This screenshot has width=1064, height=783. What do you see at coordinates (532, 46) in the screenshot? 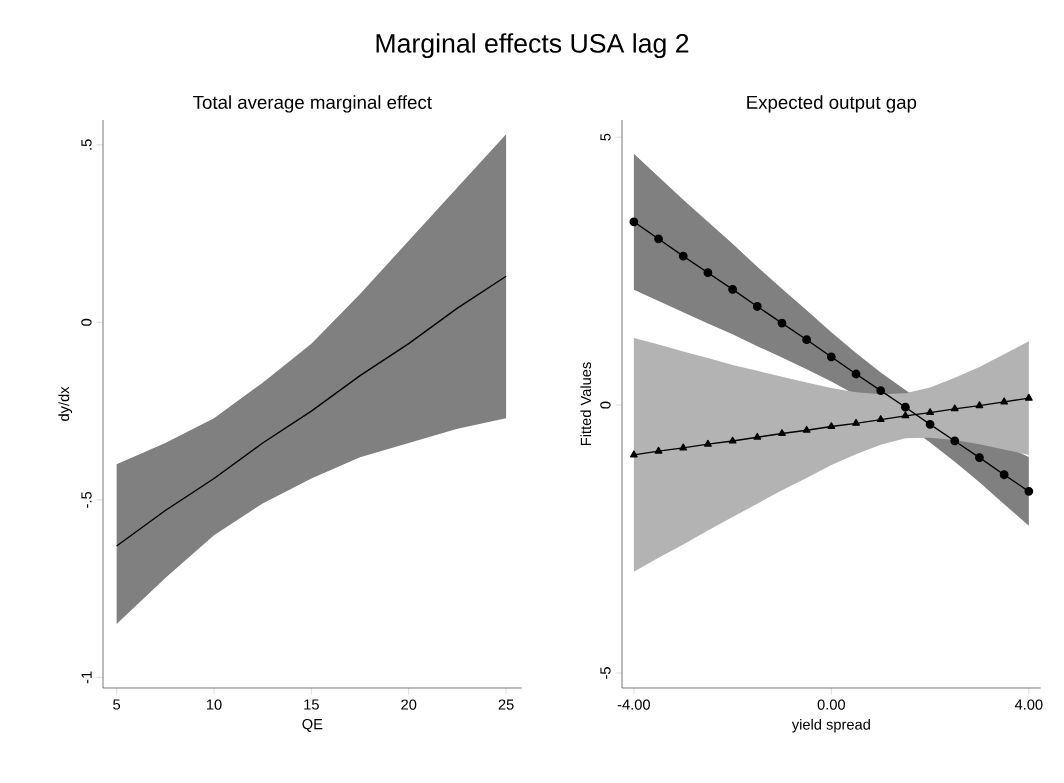
I see `chart-title: Marginal effects USA lag 2` at bounding box center [532, 46].